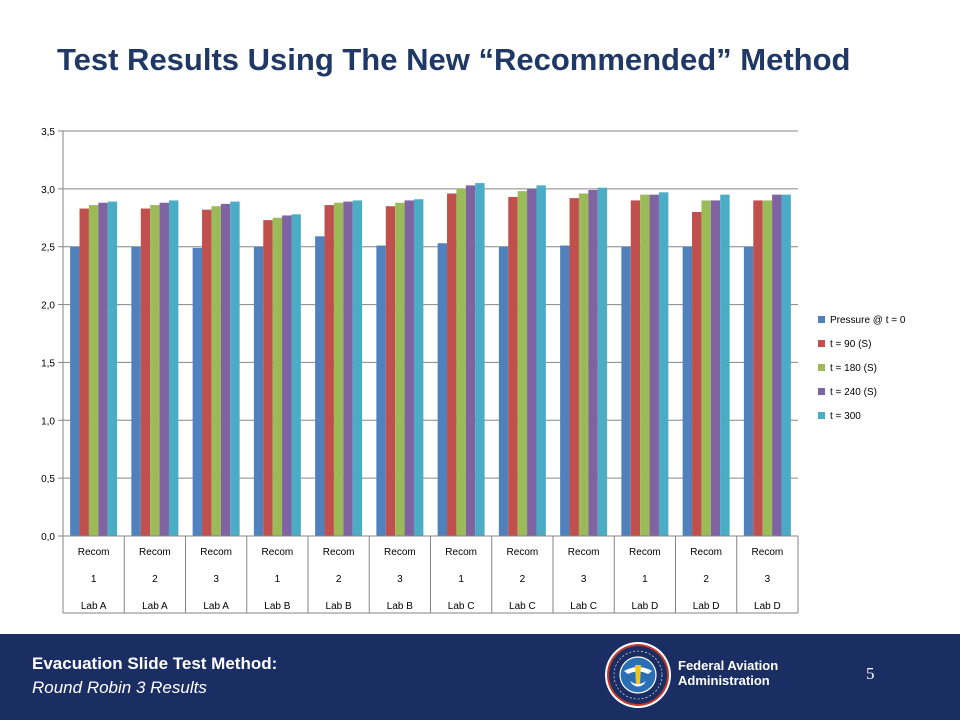 The width and height of the screenshot is (960, 720). Describe the element at coordinates (638, 675) in the screenshot. I see `faa-logo-icon` at that location.